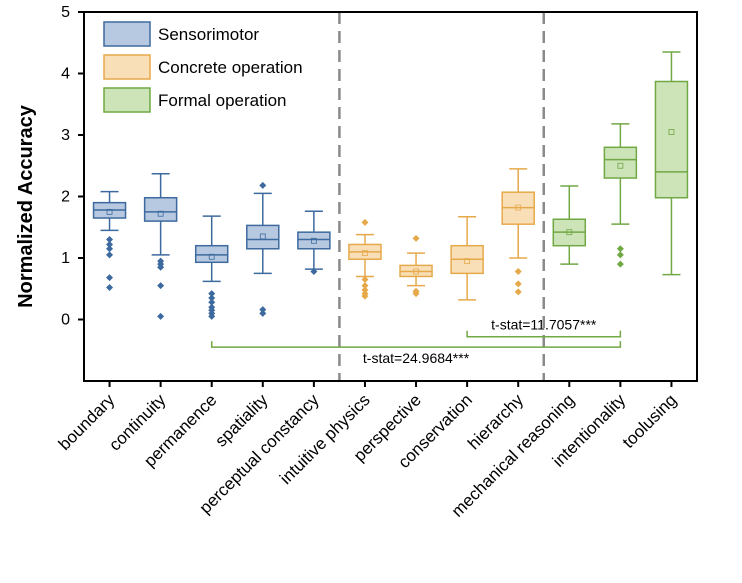  I want to click on box-boundary, so click(109, 241).